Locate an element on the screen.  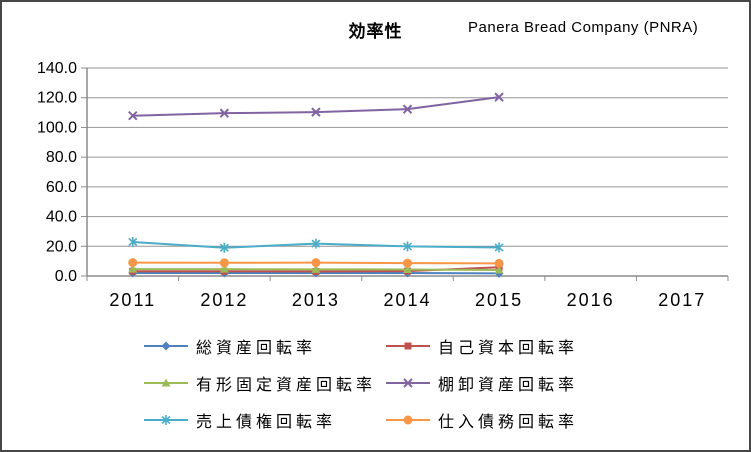
x-marker-icon is located at coordinates (408, 383).